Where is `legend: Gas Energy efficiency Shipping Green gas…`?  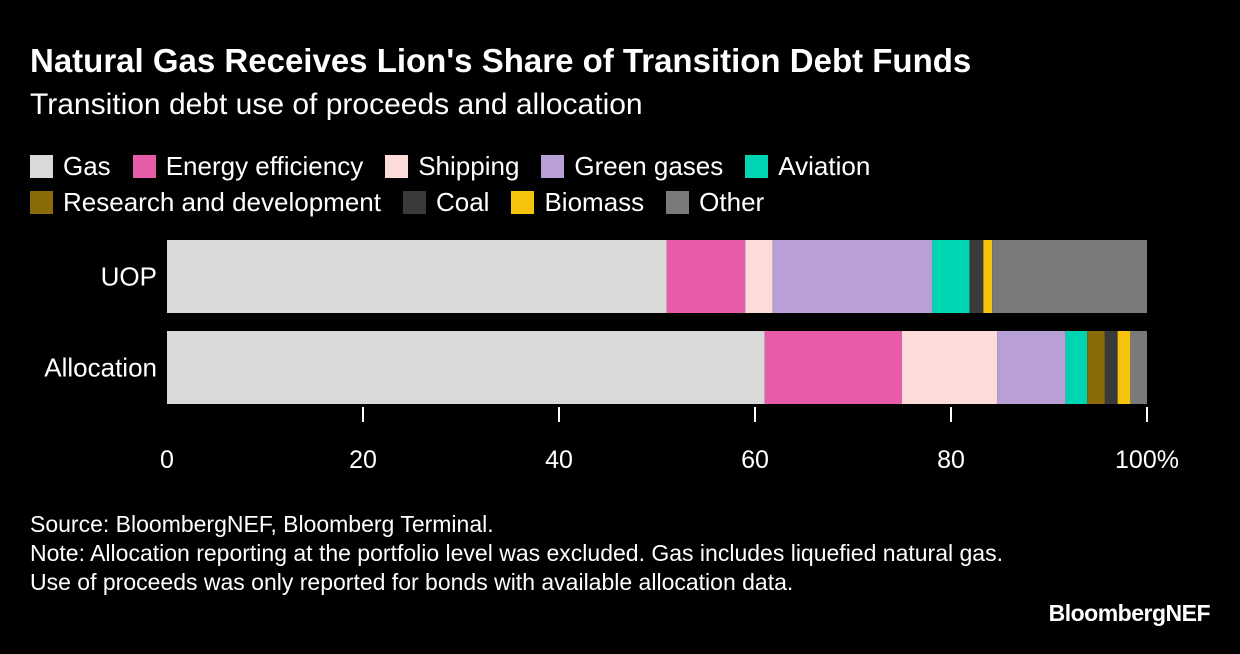 legend: Gas Energy efficiency Shipping Green gas… is located at coordinates (530, 184).